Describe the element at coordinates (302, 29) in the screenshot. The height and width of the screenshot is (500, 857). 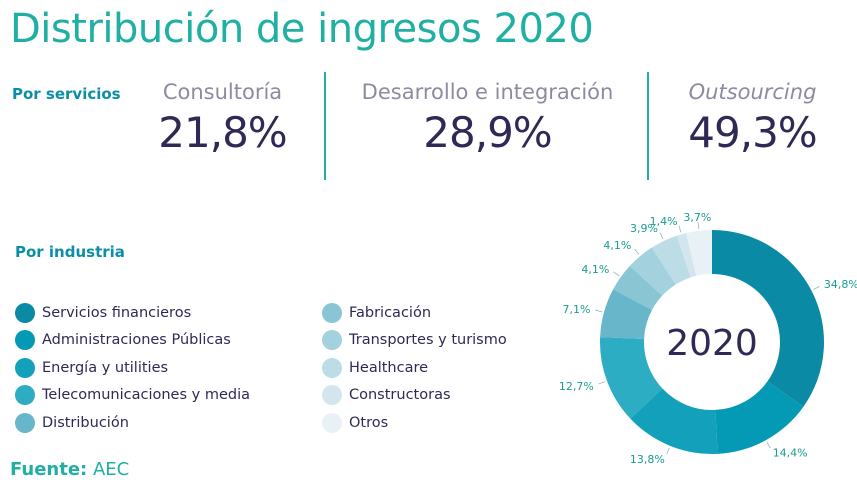
I see `page-title: Distribución de ingresos 2020` at that location.